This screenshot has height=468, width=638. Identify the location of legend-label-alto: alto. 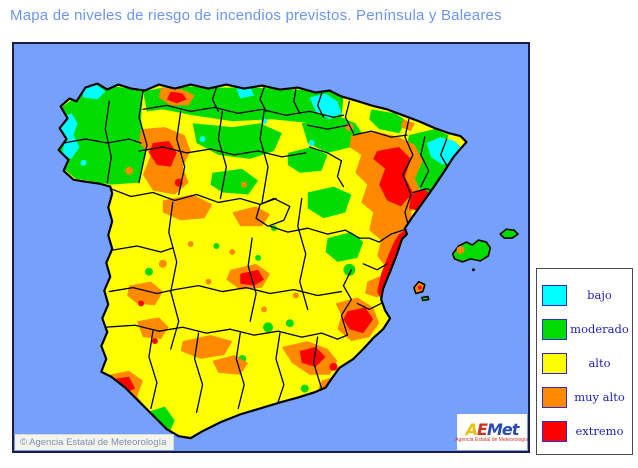
(599, 363).